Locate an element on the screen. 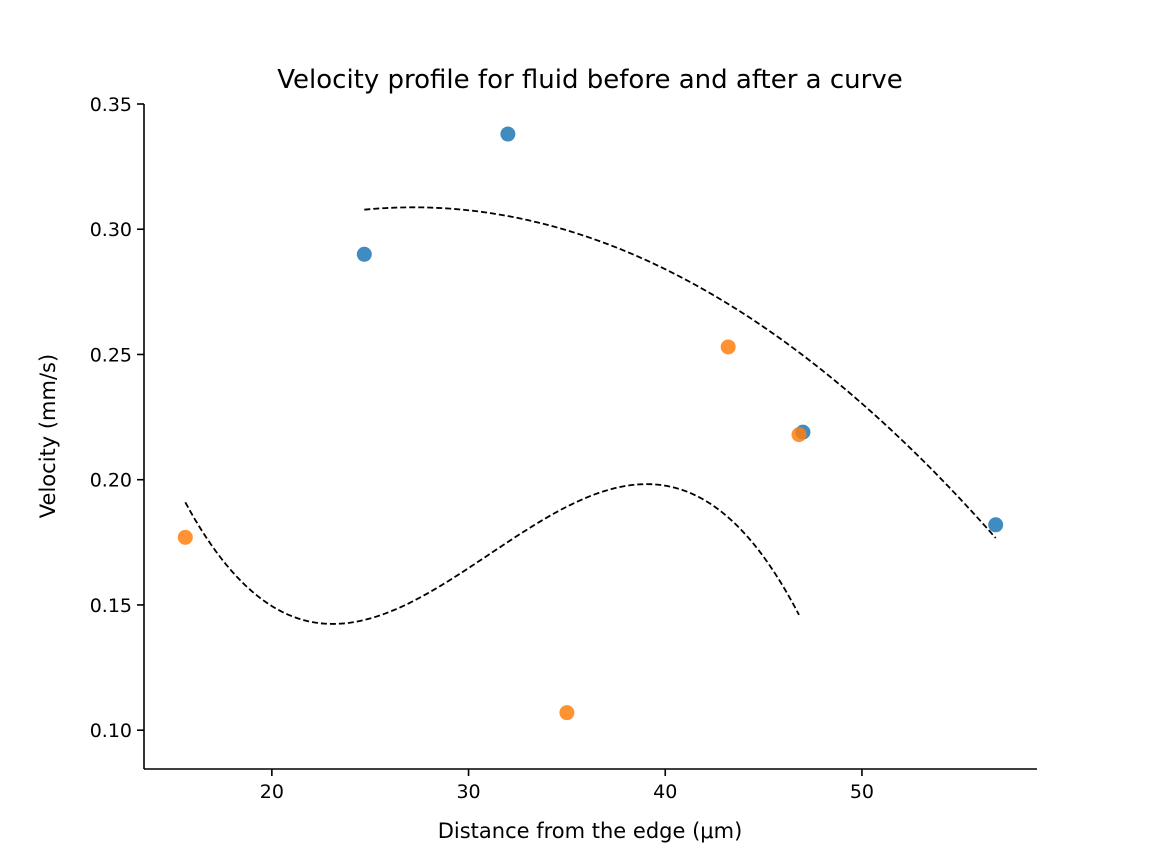 Image resolution: width=1152 pixels, height=864 pixels. x-tick-label: 50 is located at coordinates (862, 792).